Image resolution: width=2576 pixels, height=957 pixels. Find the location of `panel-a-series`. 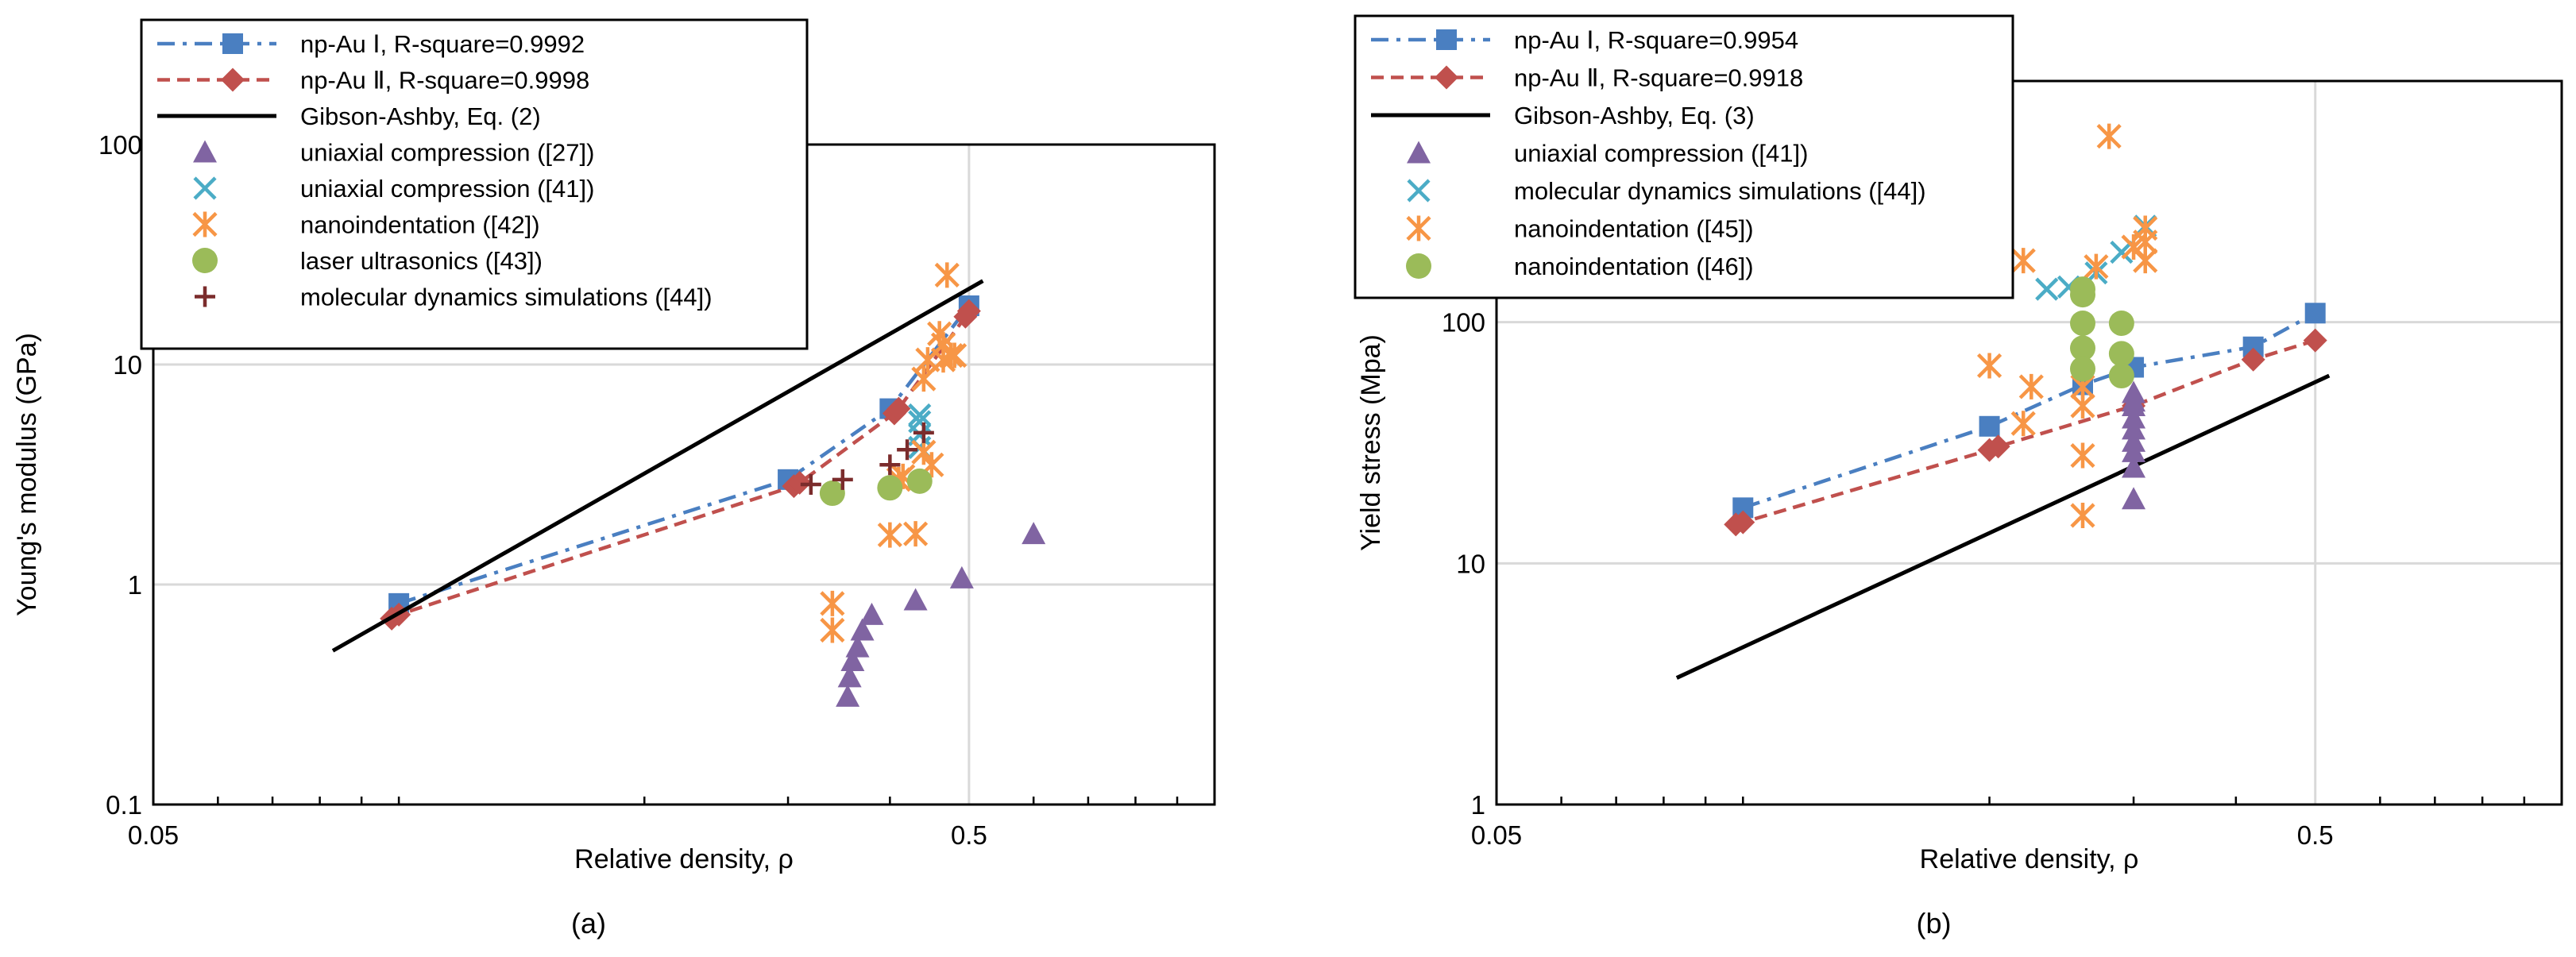

panel-a-series is located at coordinates (688, 484).